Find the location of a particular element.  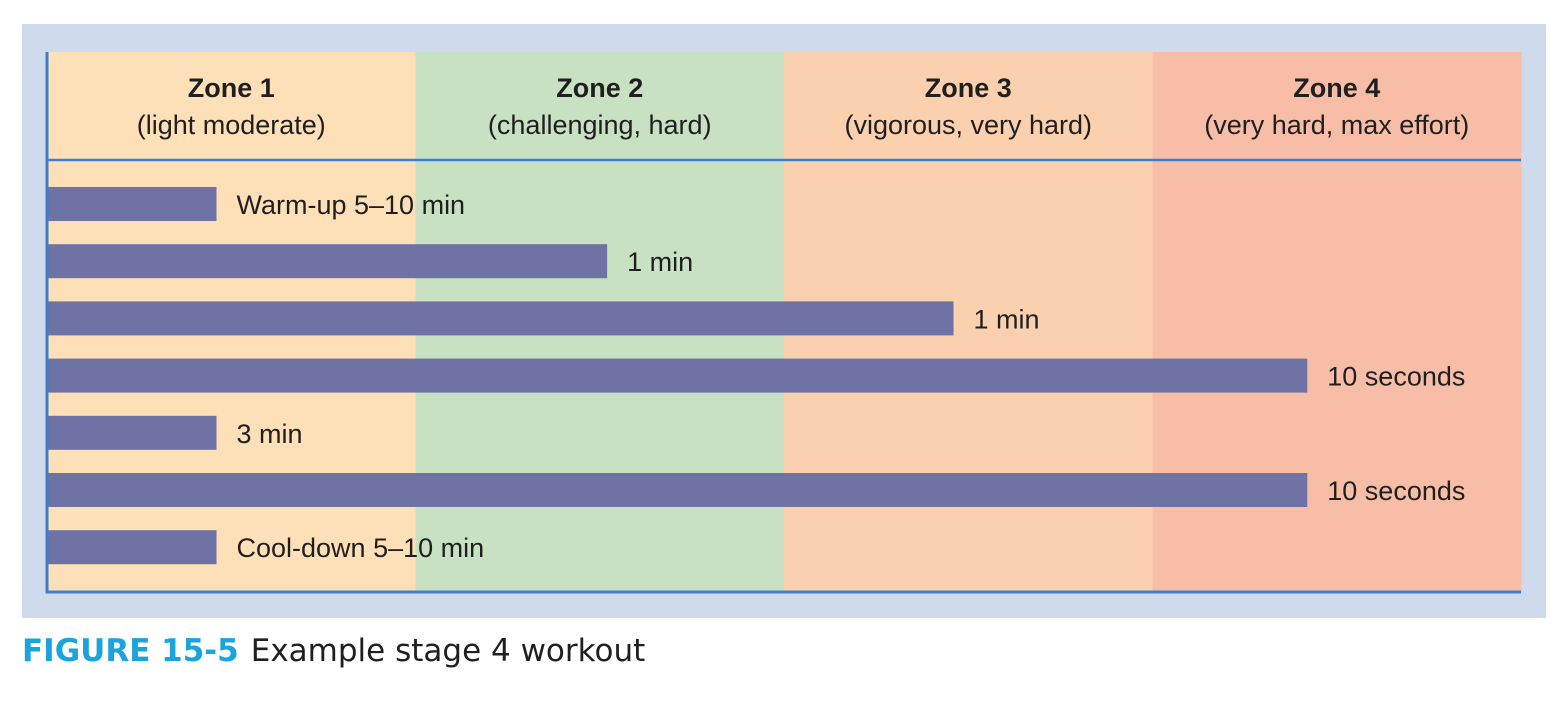

zone-2-title: Zone 2 is located at coordinates (599, 88).